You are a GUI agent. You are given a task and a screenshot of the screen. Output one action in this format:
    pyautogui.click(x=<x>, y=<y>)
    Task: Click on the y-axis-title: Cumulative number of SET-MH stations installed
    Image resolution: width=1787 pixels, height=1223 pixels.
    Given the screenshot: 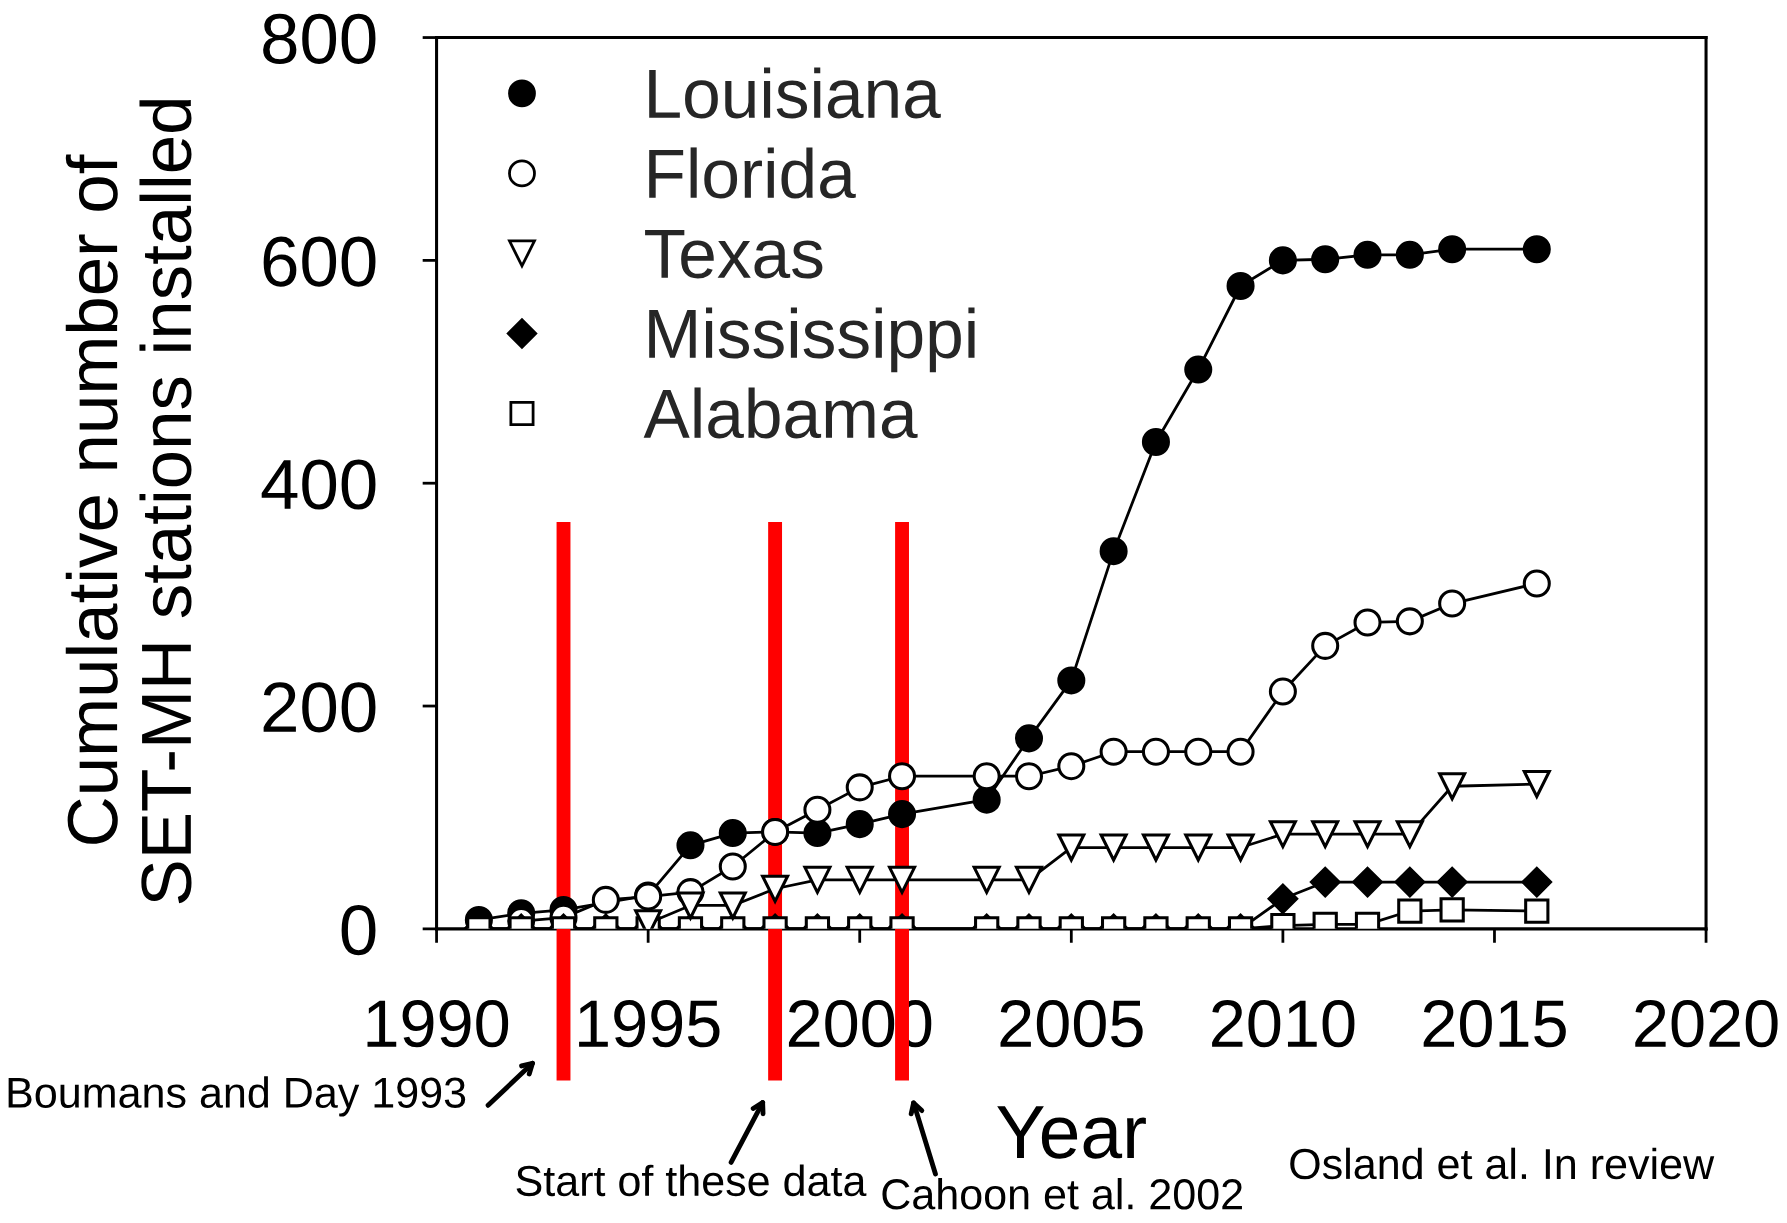 What is the action you would take?
    pyautogui.click(x=128, y=502)
    